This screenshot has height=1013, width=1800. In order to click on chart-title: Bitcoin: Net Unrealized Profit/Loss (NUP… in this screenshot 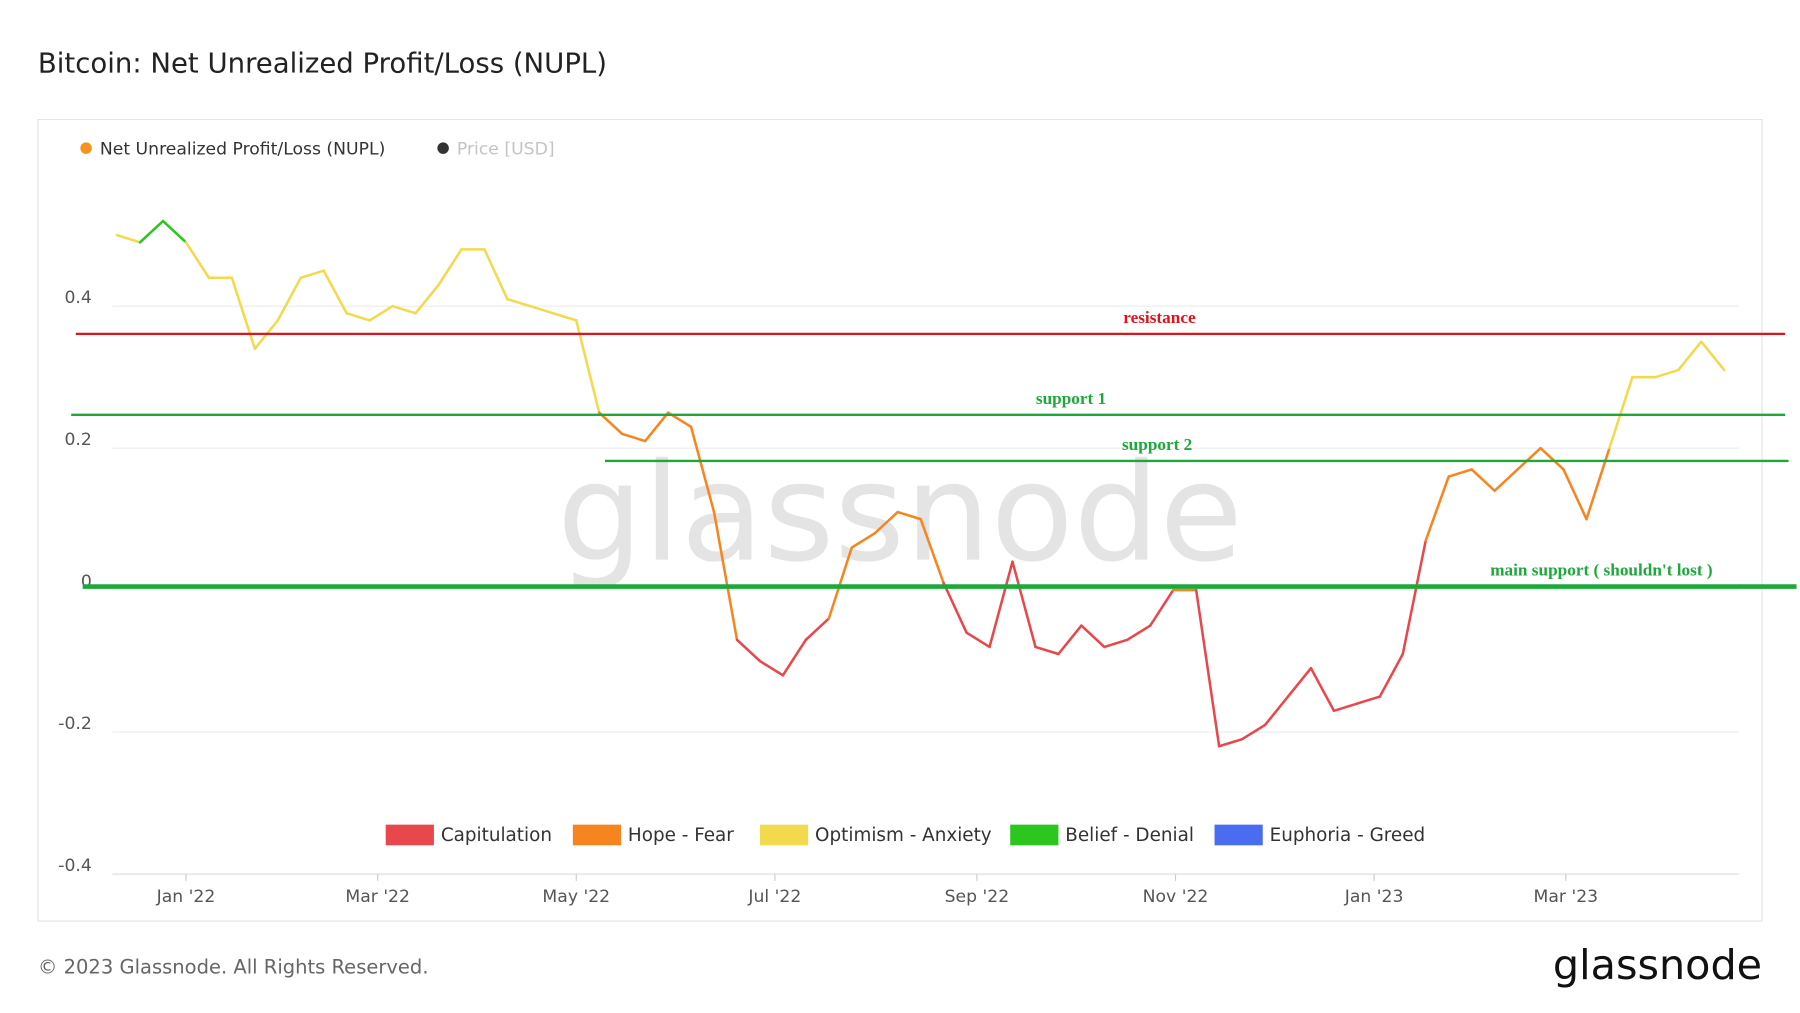, I will do `click(322, 63)`.